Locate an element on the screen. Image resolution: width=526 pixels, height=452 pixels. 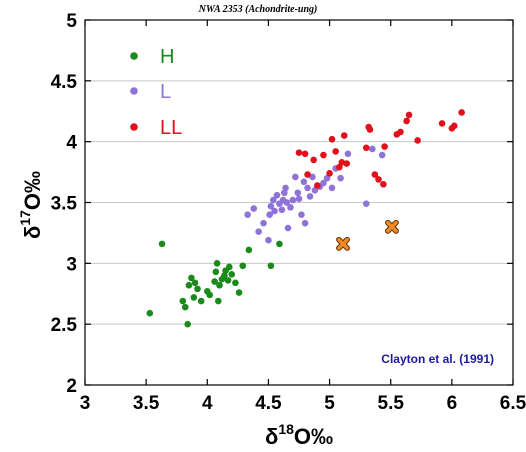
x-tick-label: 3.5 is located at coordinates (146, 403).